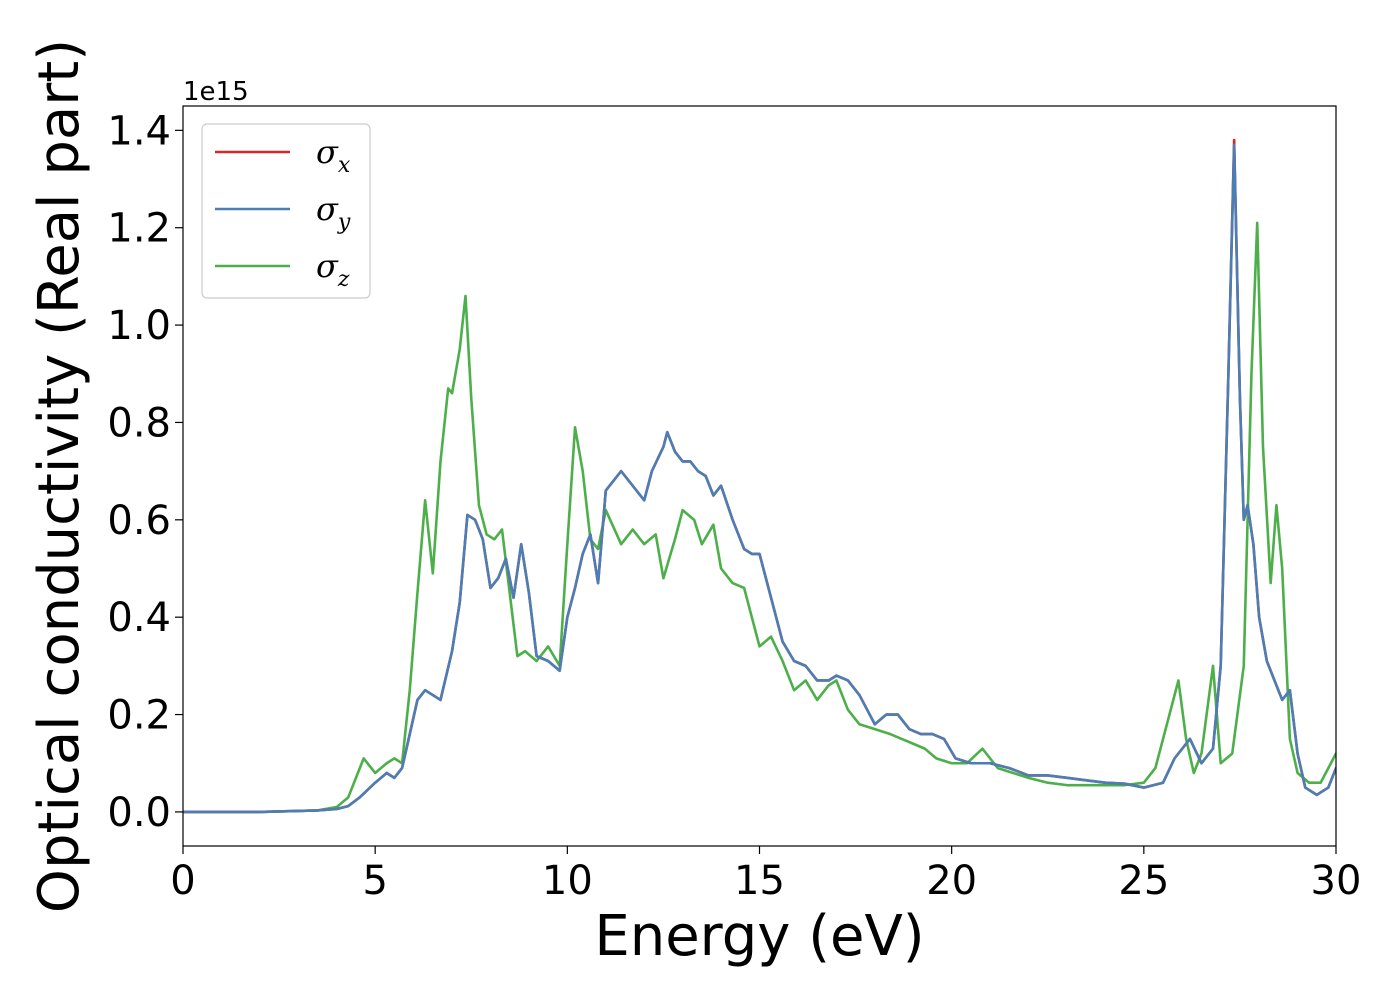  Describe the element at coordinates (759, 936) in the screenshot. I see `x-axis-label: Energy (eV)` at that location.